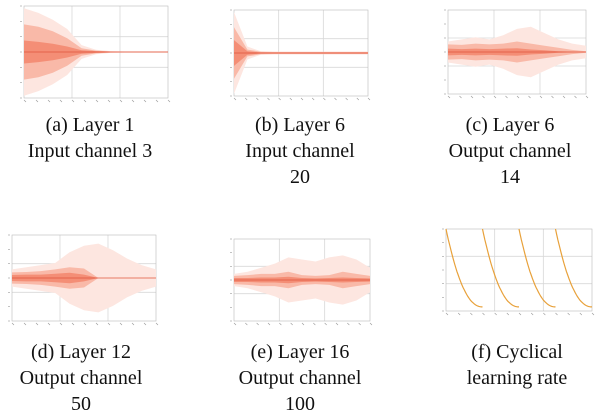 This screenshot has width=598, height=417. I want to click on caption-b-line3: 20, so click(300, 177).